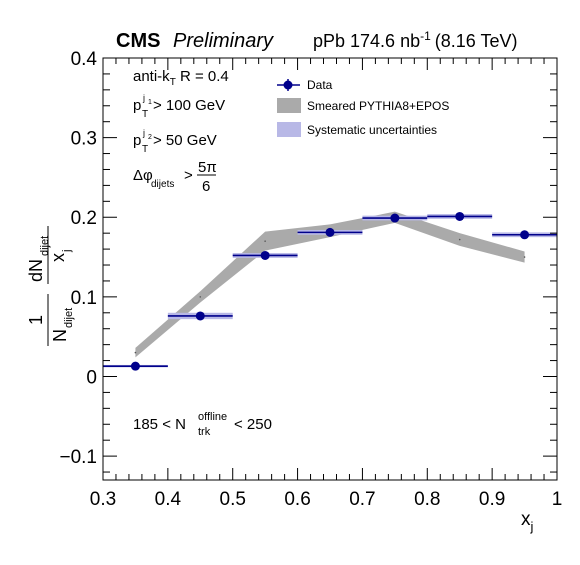 Image resolution: width=580 pixels, height=565 pixels. What do you see at coordinates (212, 417) in the screenshot?
I see `svg-text: offline` at bounding box center [212, 417].